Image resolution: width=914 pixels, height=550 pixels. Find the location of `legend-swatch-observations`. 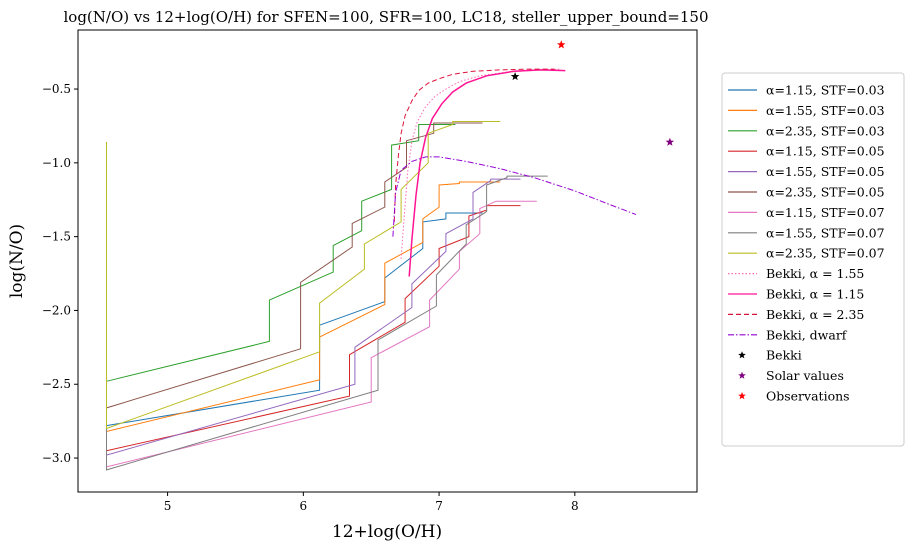

legend-swatch-observations is located at coordinates (742, 396).